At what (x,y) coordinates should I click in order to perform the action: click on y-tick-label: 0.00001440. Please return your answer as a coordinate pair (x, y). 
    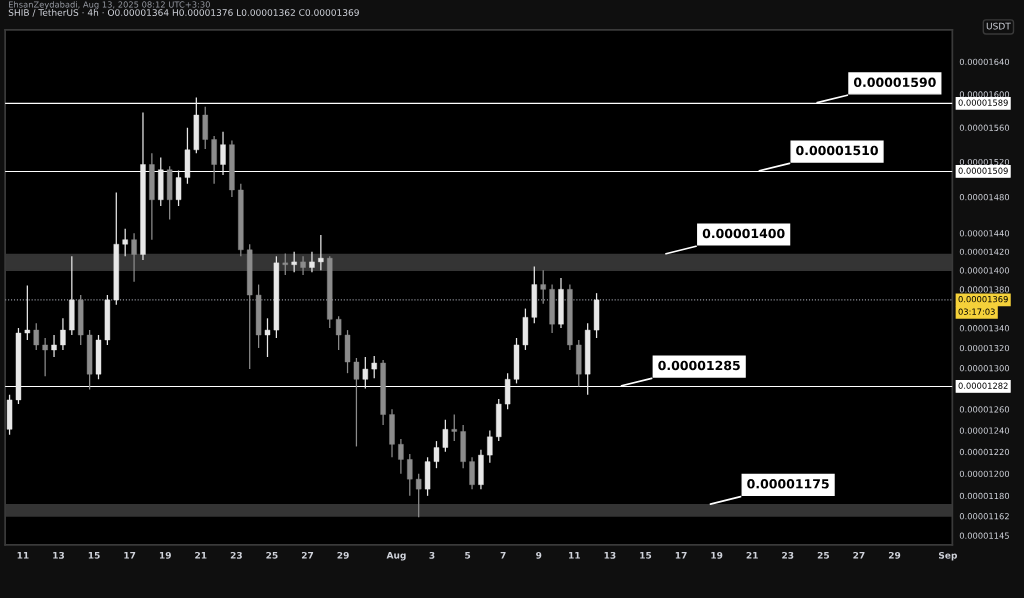
    Looking at the image, I should click on (984, 233).